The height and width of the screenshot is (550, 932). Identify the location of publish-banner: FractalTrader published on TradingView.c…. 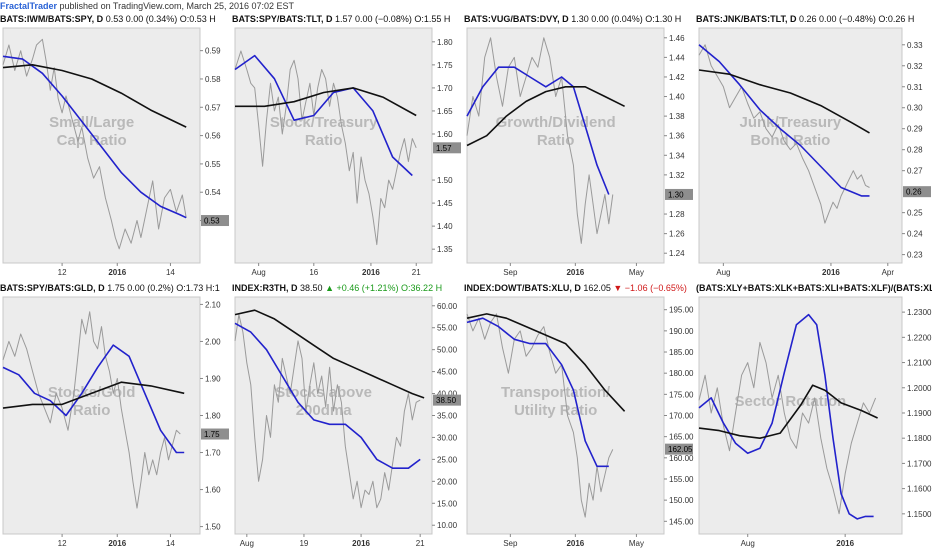
(466, 6).